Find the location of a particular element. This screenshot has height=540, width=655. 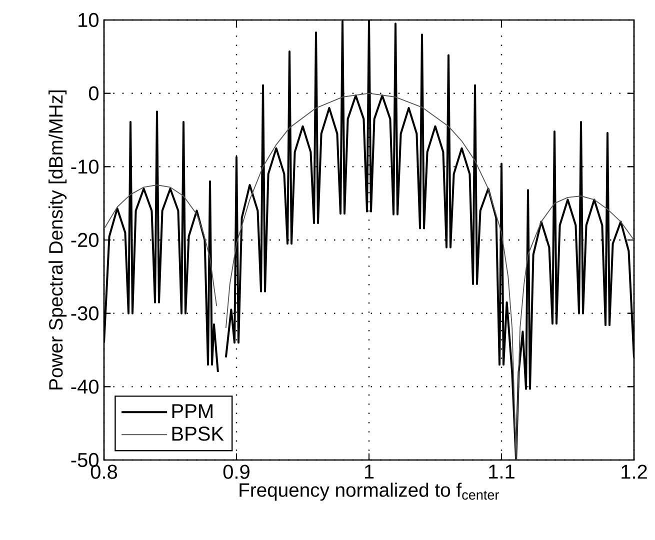

x-tick-label: 1.1 is located at coordinates (501, 471).